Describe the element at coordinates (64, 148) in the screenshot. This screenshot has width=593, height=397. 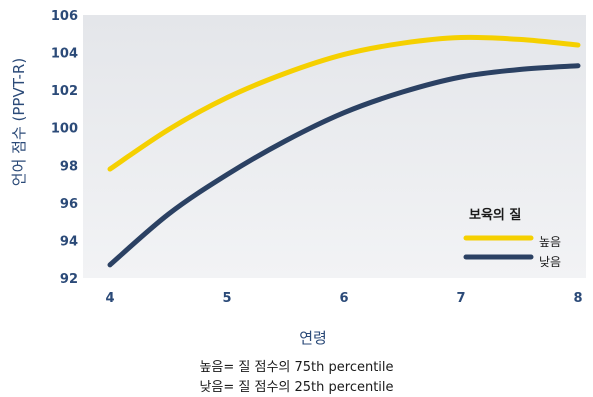
I see `y-axis-ticks: 92 94 96 98 100 102 104 106` at that location.